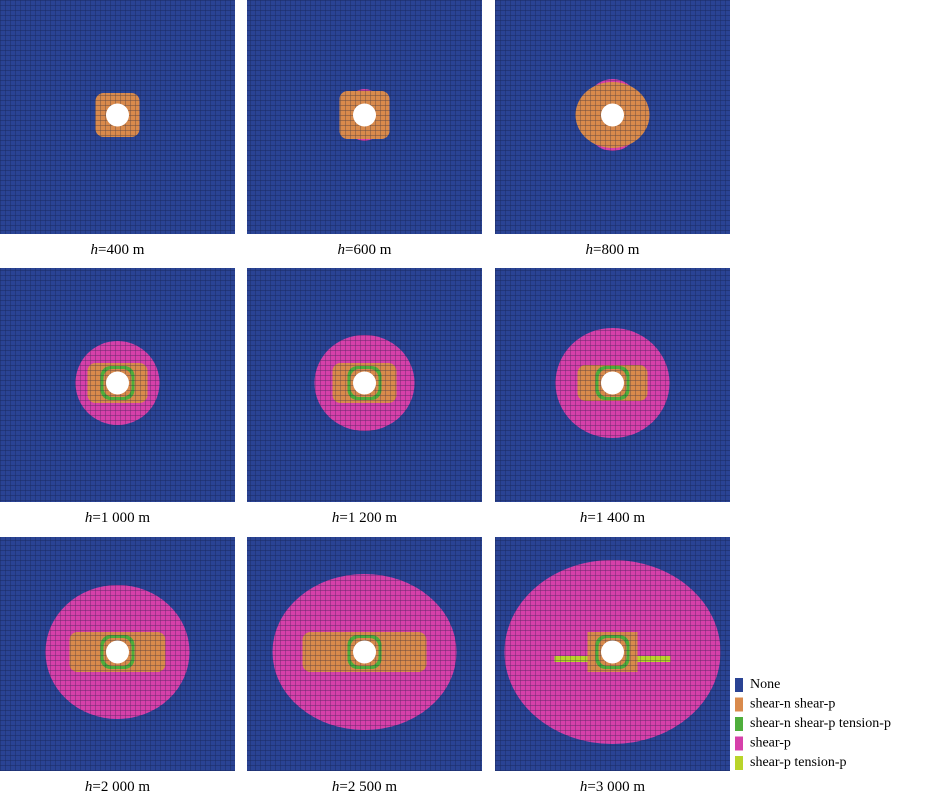  I want to click on caption-text: =1 400 m, so click(616, 518).